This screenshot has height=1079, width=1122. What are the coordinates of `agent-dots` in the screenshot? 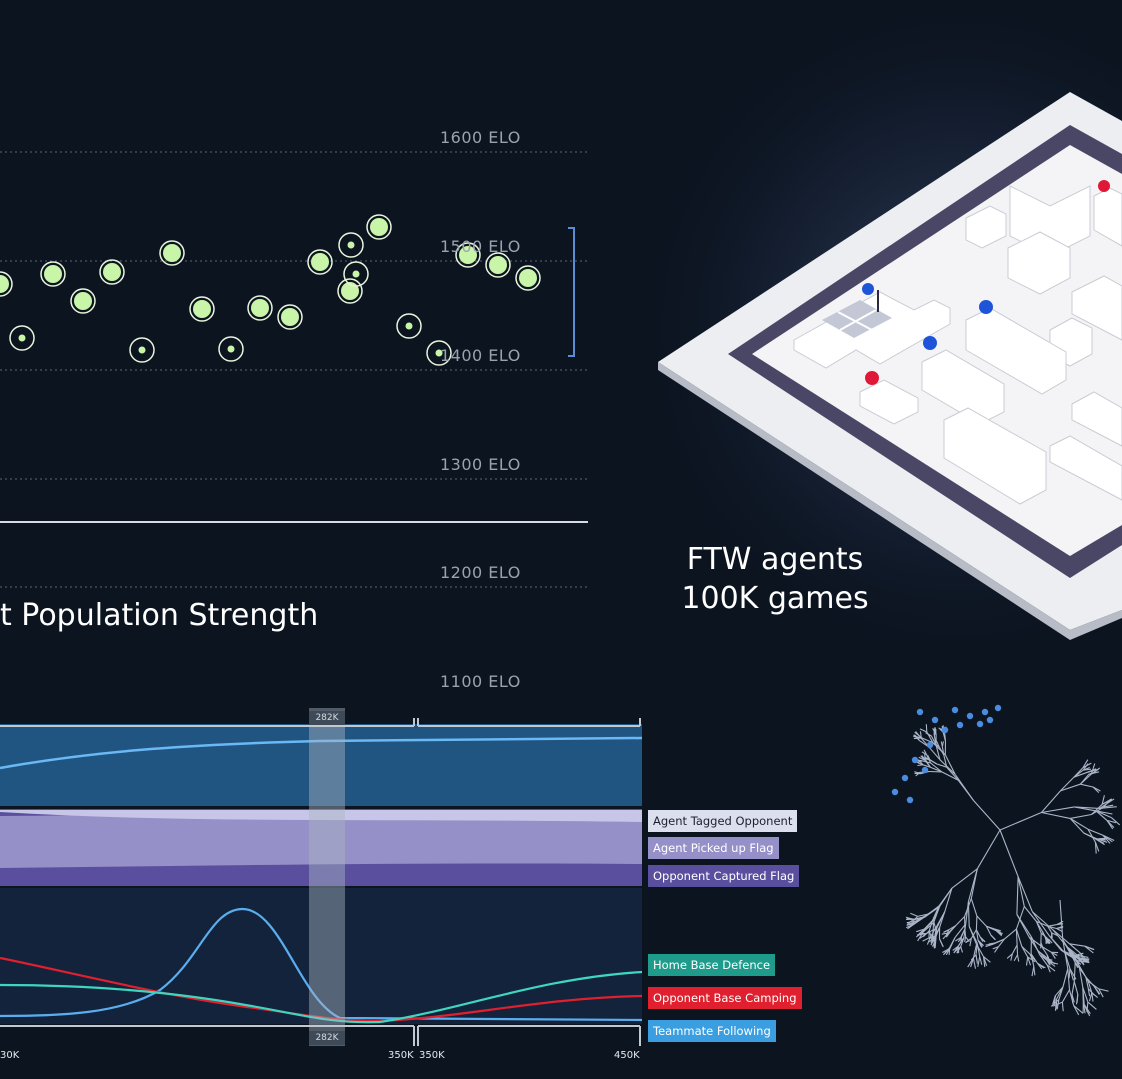 It's located at (270, 290).